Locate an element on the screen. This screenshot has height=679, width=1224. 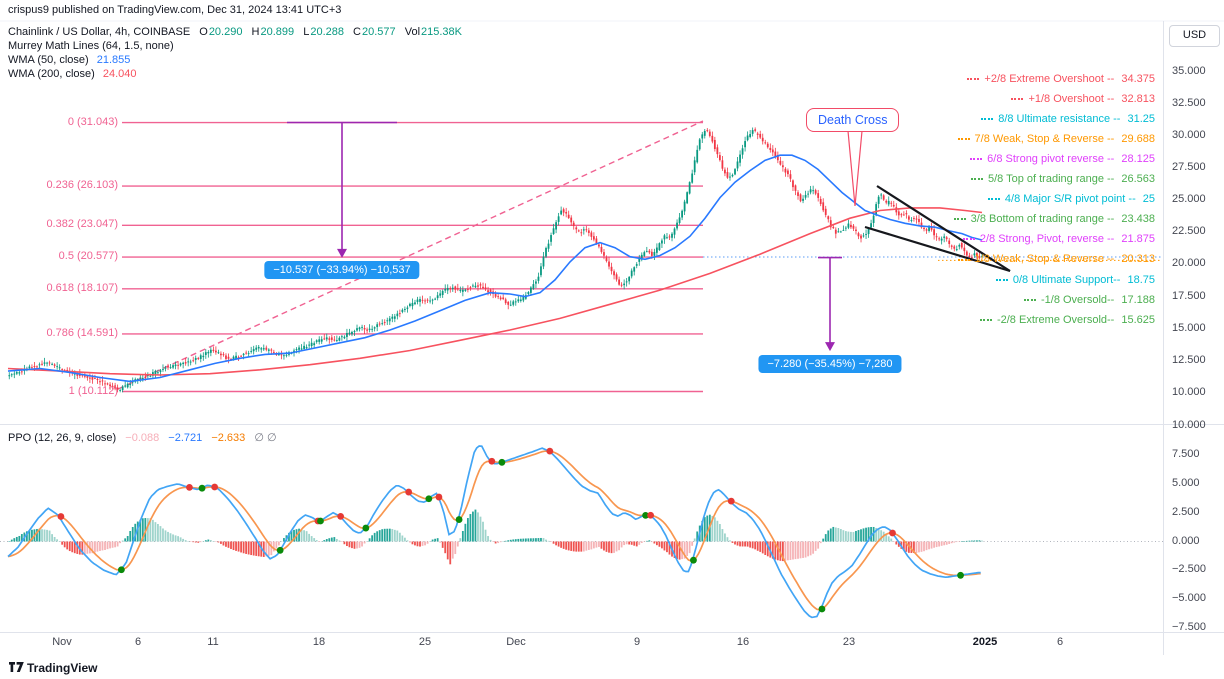
murrey-legend-row: Murrey Math Lines (64, 1.5, none) is located at coordinates (91, 46).